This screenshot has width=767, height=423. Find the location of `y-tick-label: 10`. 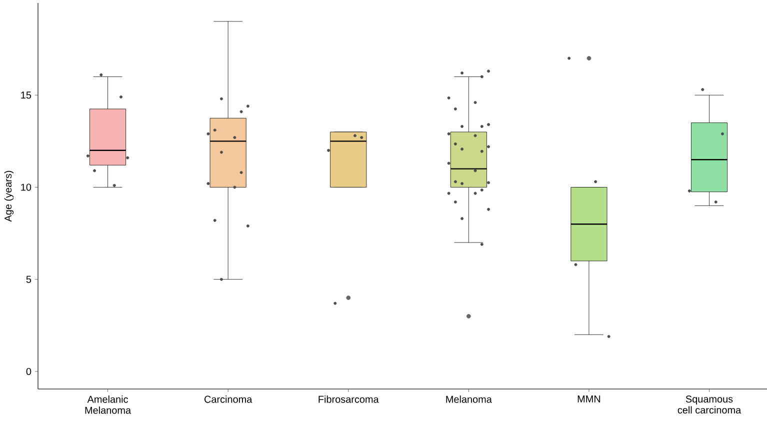

y-tick-label: 10 is located at coordinates (26, 187).